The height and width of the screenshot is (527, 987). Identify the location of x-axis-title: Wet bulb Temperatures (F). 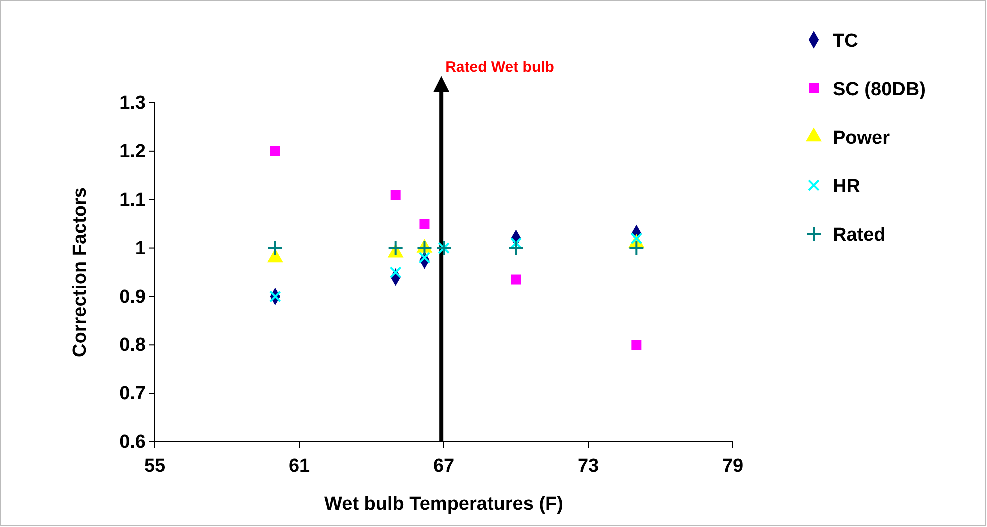
(444, 504).